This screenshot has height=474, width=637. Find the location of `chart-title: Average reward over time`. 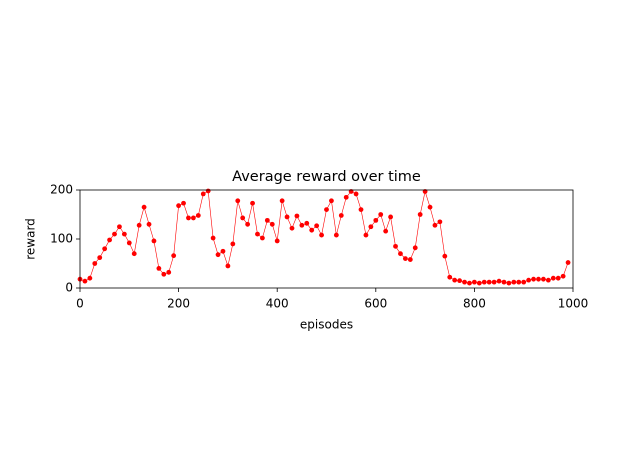

chart-title: Average reward over time is located at coordinates (326, 177).